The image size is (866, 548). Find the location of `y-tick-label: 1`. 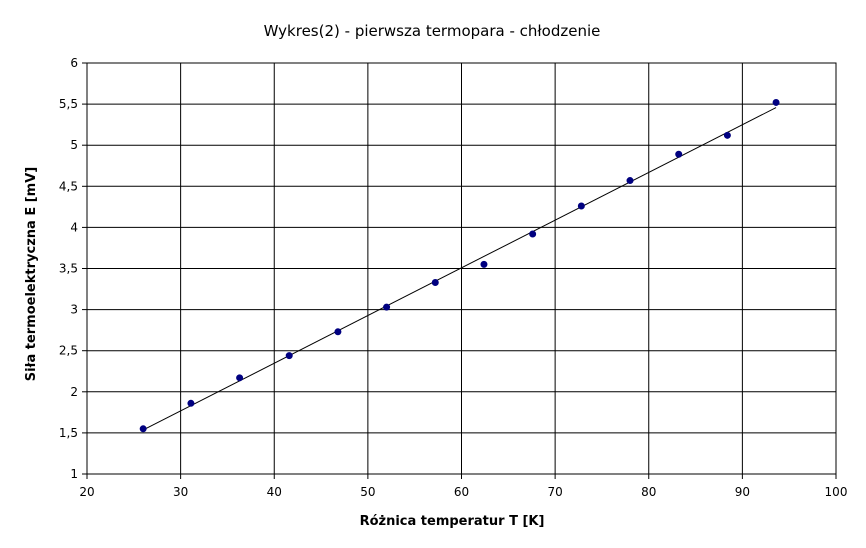

y-tick-label: 1 is located at coordinates (74, 474).